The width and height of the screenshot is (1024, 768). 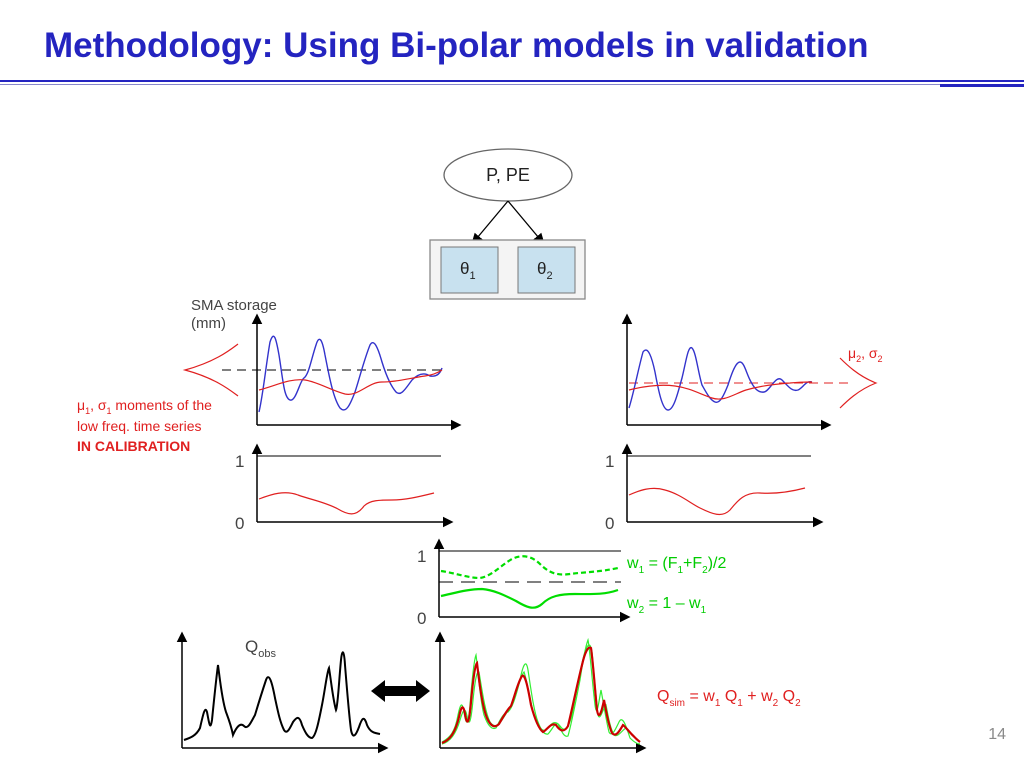 I want to click on left-axis-zero: 0, so click(x=239, y=523).